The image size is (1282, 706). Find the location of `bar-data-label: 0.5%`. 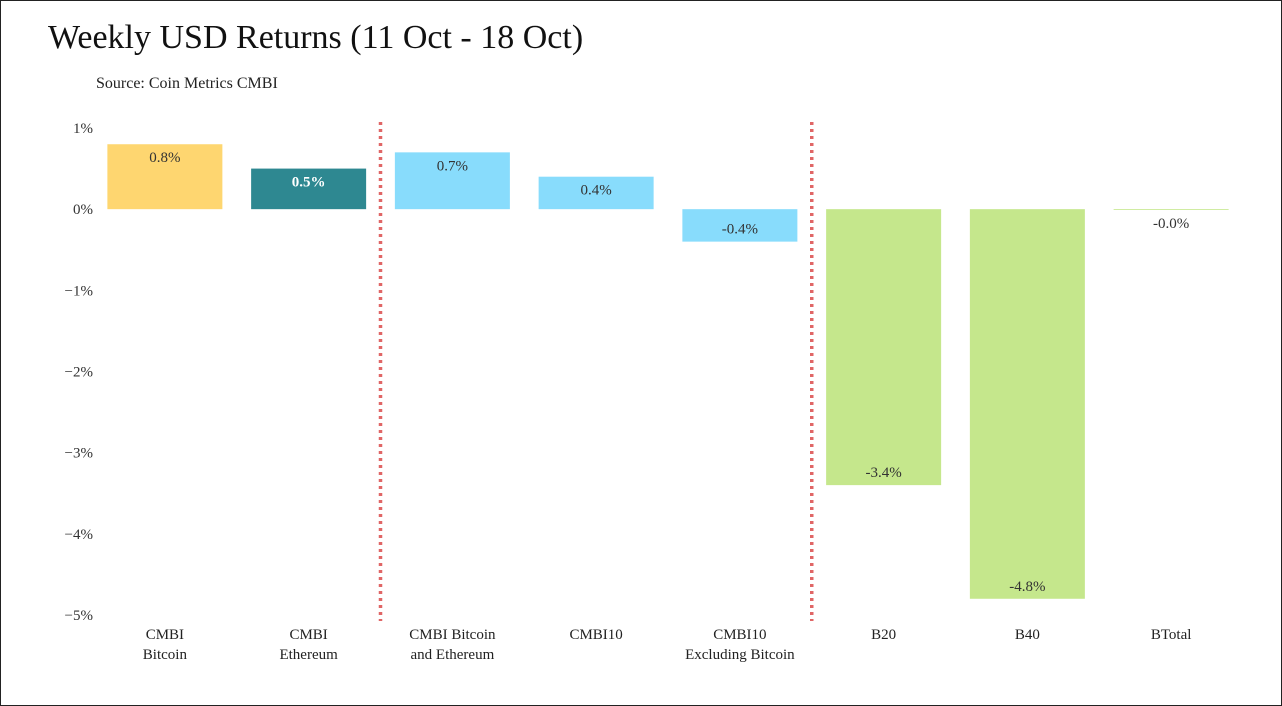

bar-data-label: 0.5% is located at coordinates (309, 183).